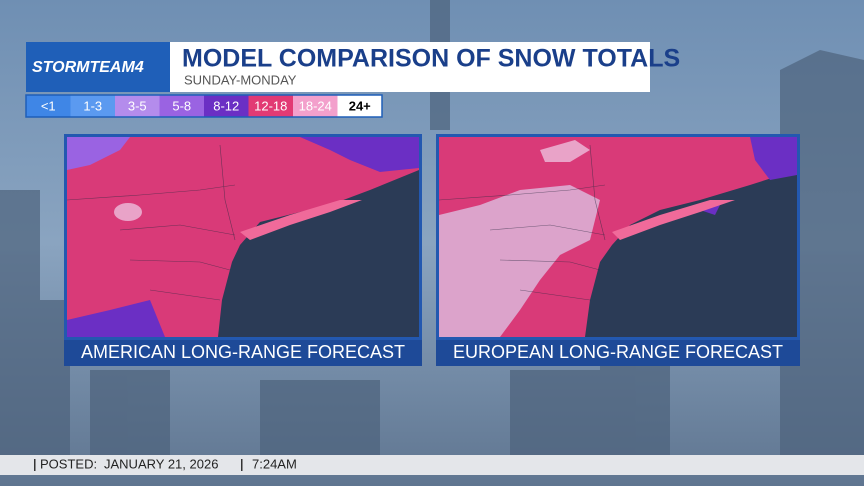  Describe the element at coordinates (240, 79) in the screenshot. I see `subtitle: SUNDAY-MONDAY` at that location.